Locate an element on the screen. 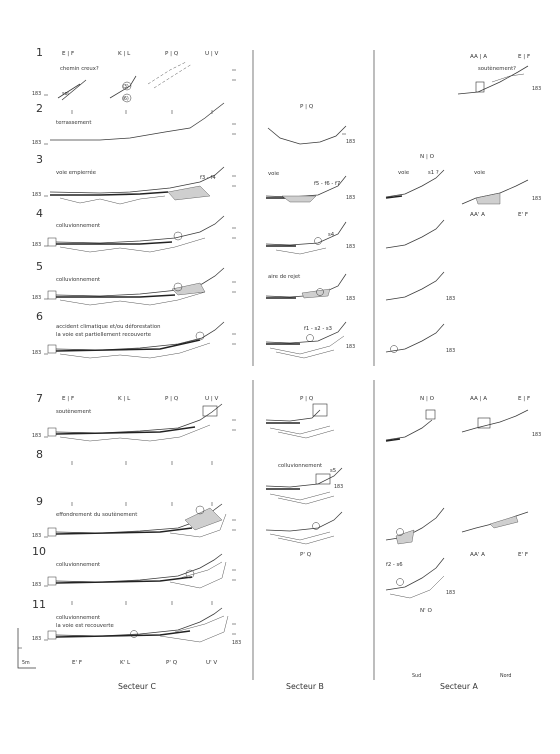 The width and height of the screenshot is (560, 754). phase-7-label: soutènement is located at coordinates (73, 411).